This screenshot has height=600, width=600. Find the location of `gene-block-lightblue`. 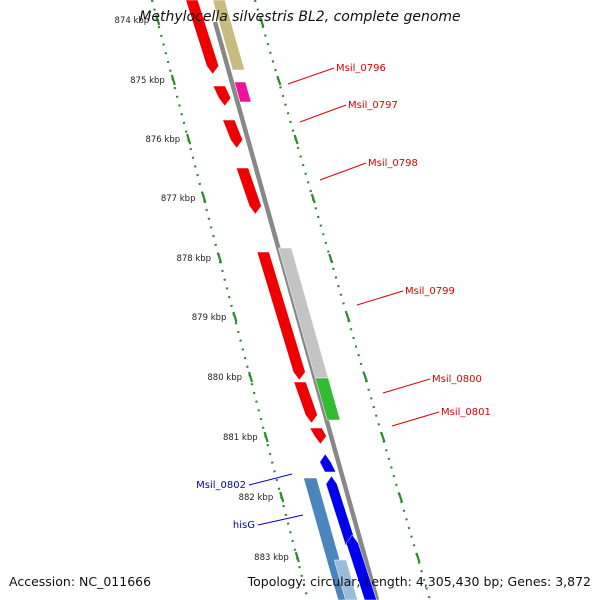

gene-block-lightblue is located at coordinates (345, 579).